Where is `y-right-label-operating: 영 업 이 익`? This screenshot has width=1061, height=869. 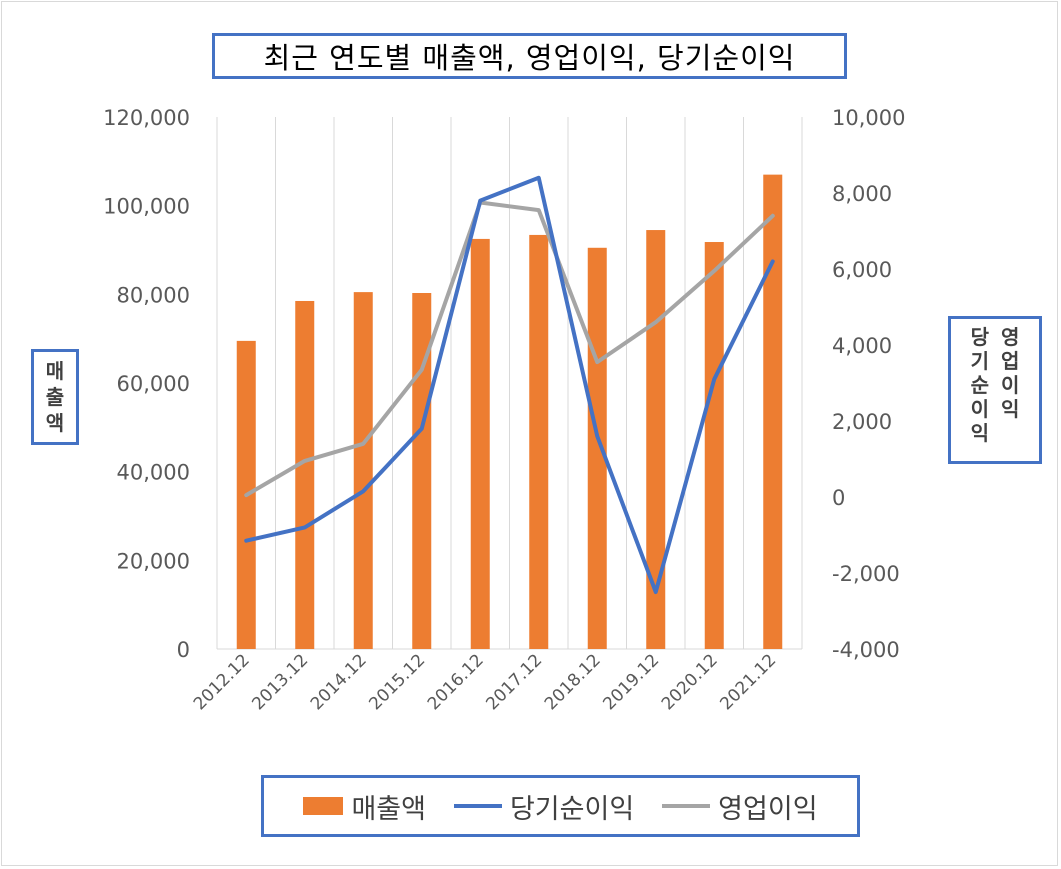
y-right-label-operating: 영 업 이 익 is located at coordinates (1010, 393).